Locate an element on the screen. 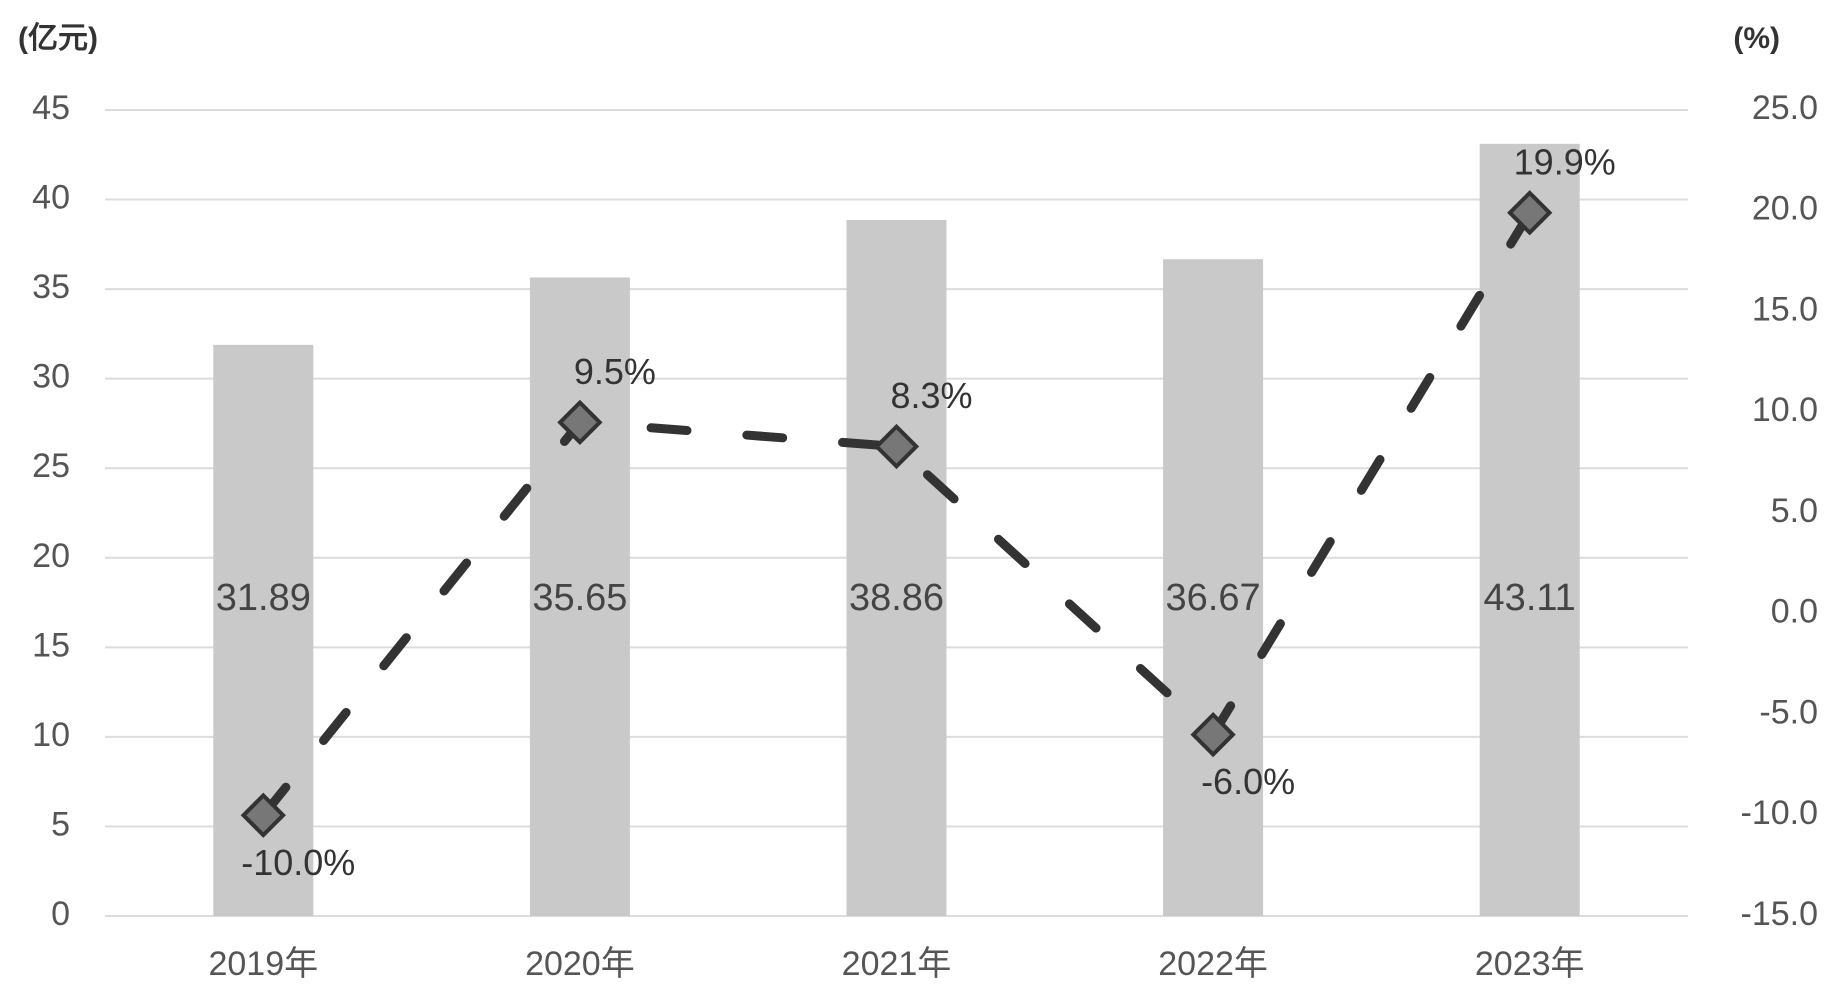  y-tick-label: 30 is located at coordinates (51, 377).